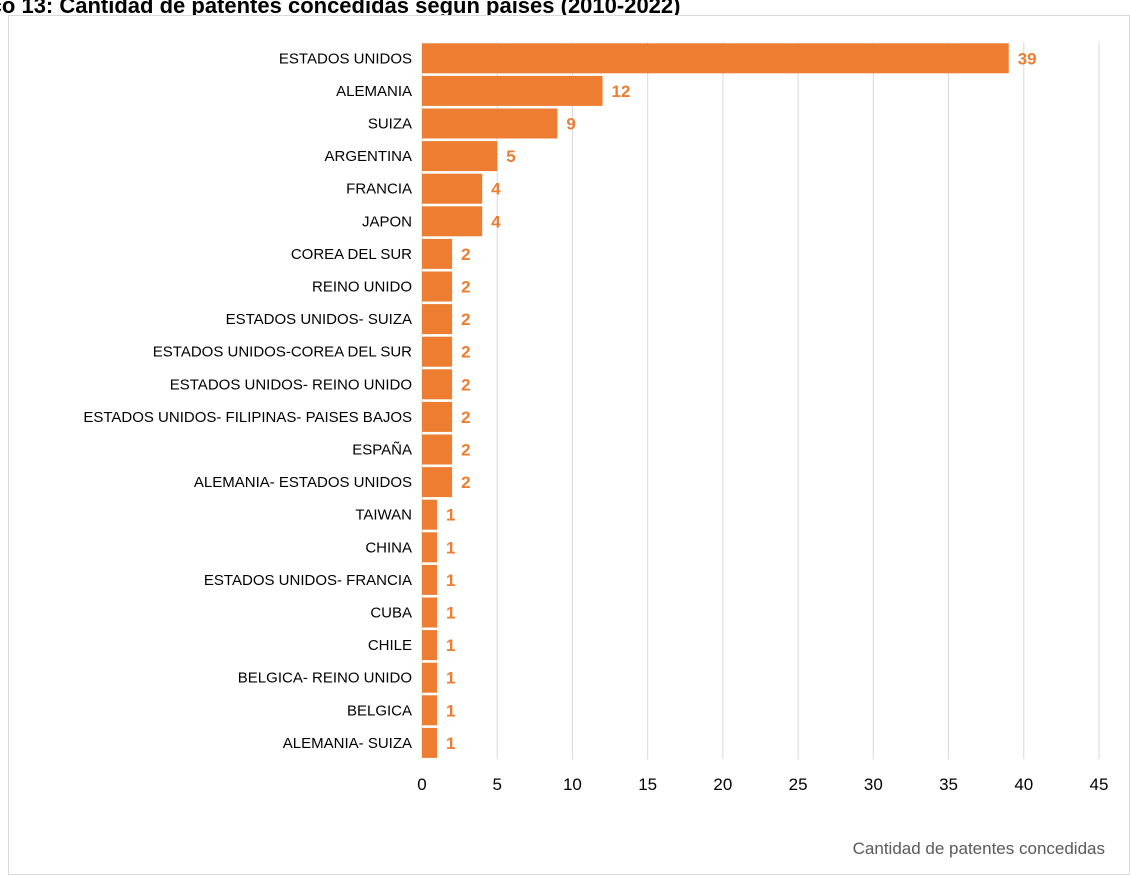 The height and width of the screenshot is (876, 1130). What do you see at coordinates (465, 450) in the screenshot?
I see `data-label-12: 2` at bounding box center [465, 450].